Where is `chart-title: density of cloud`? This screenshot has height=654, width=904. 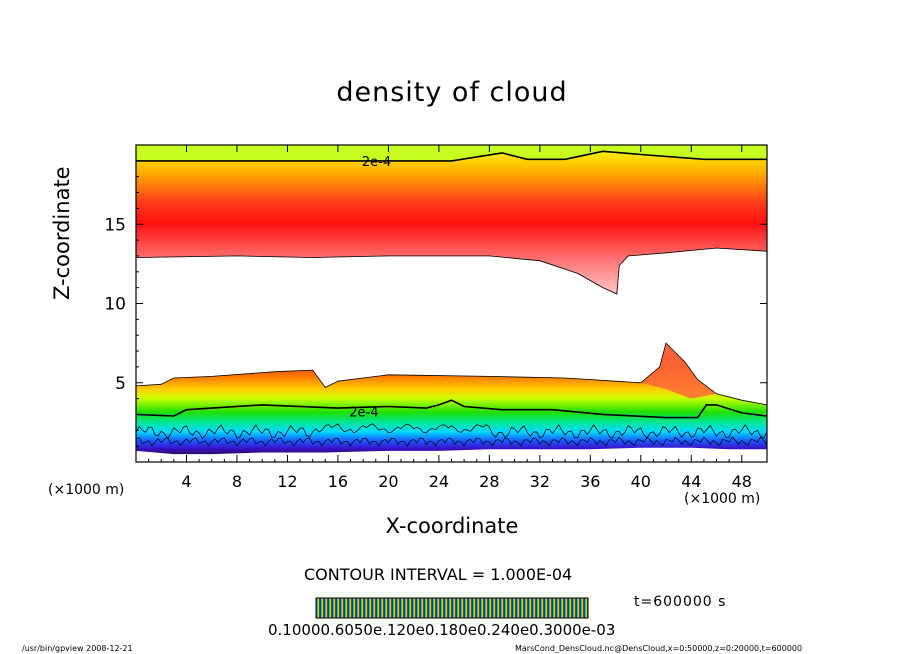 chart-title: density of cloud is located at coordinates (452, 92).